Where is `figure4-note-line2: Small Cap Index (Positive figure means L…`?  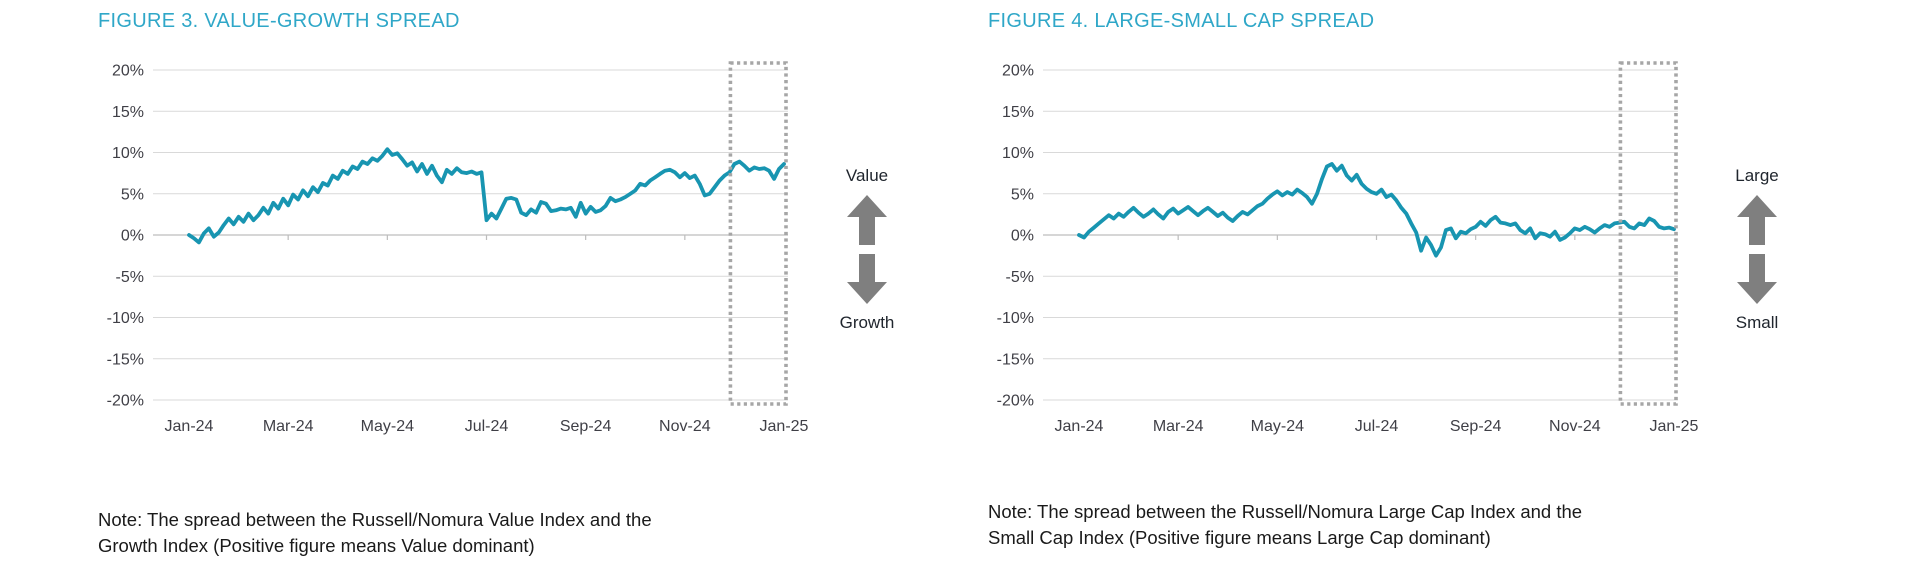
figure4-note-line2: Small Cap Index (Positive figure means L… is located at coordinates (1239, 537).